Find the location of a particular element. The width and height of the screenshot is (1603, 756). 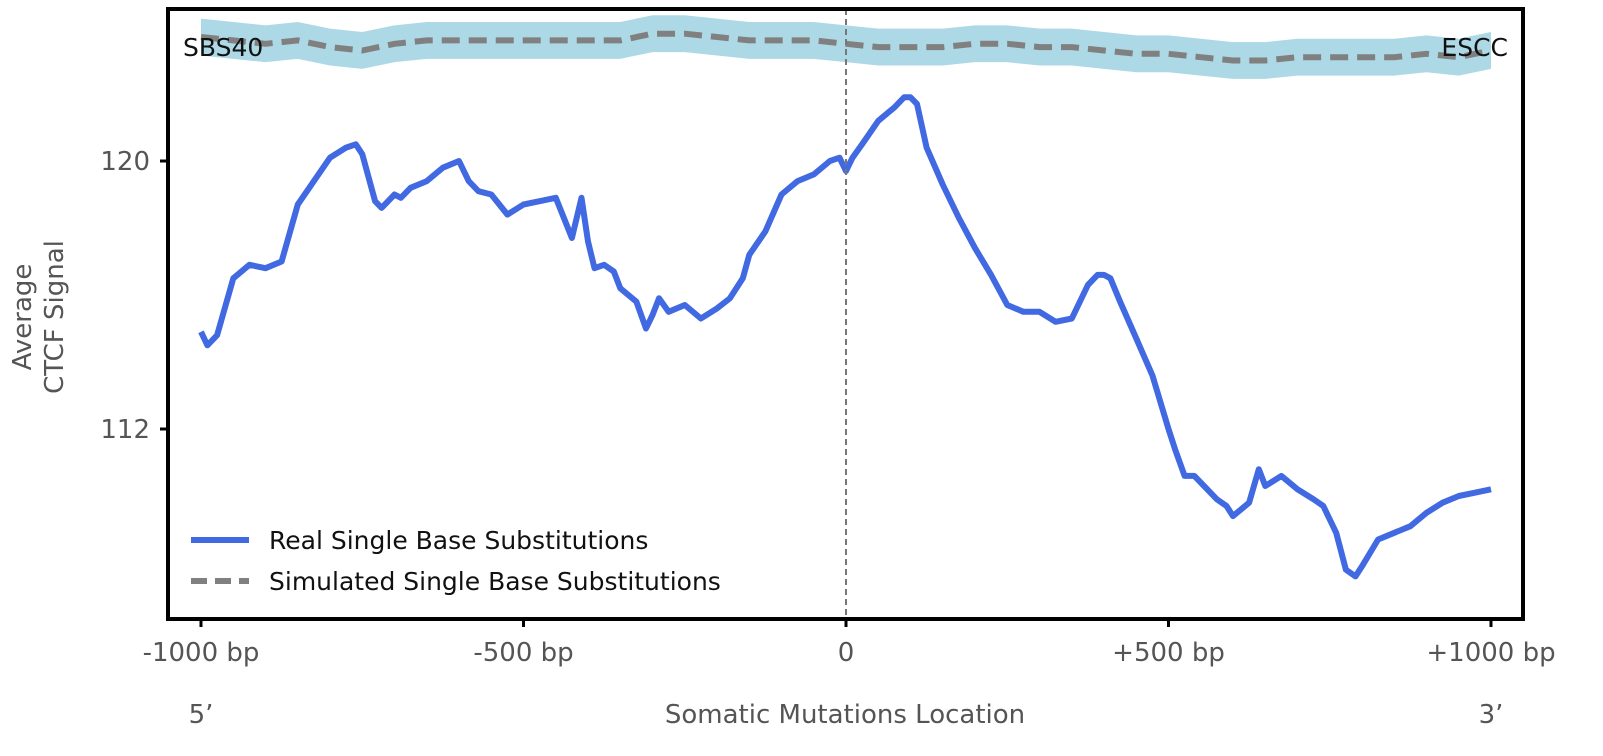

signature-annotation: SBS40 is located at coordinates (223, 47).